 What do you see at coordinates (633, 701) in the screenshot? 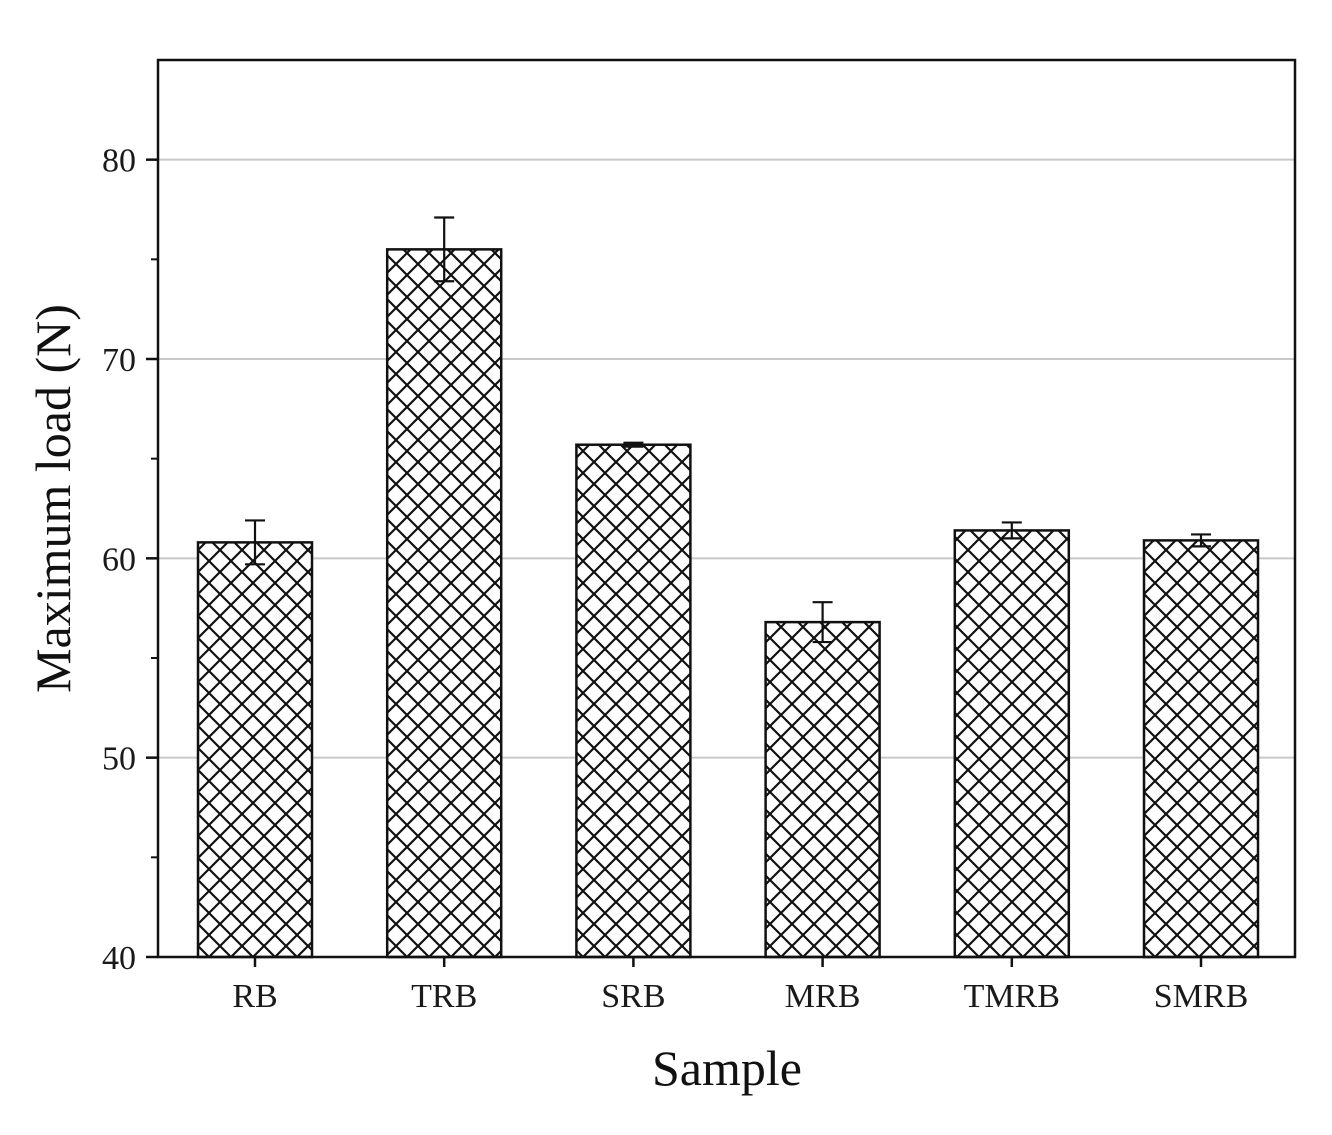
I see `bar-srb` at bounding box center [633, 701].